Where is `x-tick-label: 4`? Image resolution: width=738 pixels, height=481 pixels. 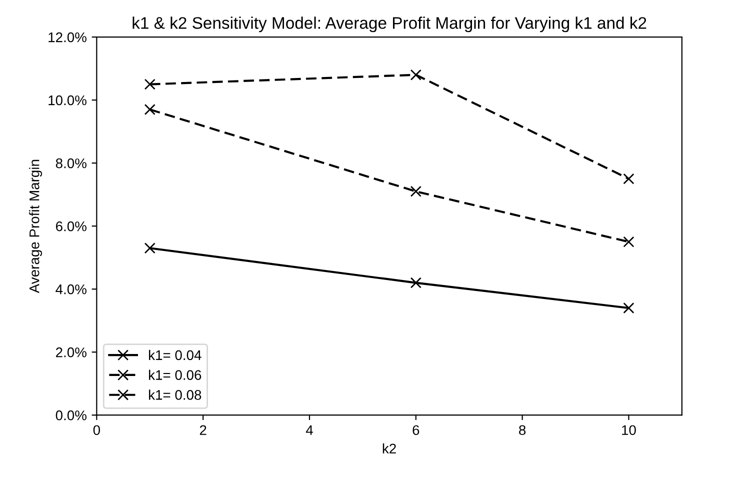 x-tick-label: 4 is located at coordinates (309, 430).